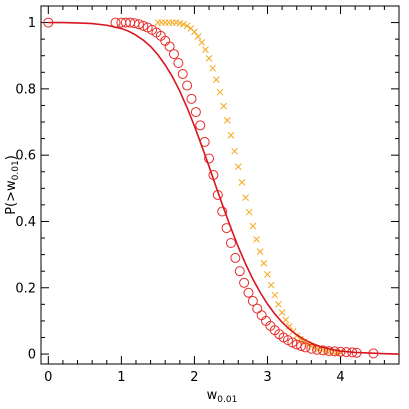 The image size is (409, 409). I want to click on y-axis-label-close: ), so click(11, 157).